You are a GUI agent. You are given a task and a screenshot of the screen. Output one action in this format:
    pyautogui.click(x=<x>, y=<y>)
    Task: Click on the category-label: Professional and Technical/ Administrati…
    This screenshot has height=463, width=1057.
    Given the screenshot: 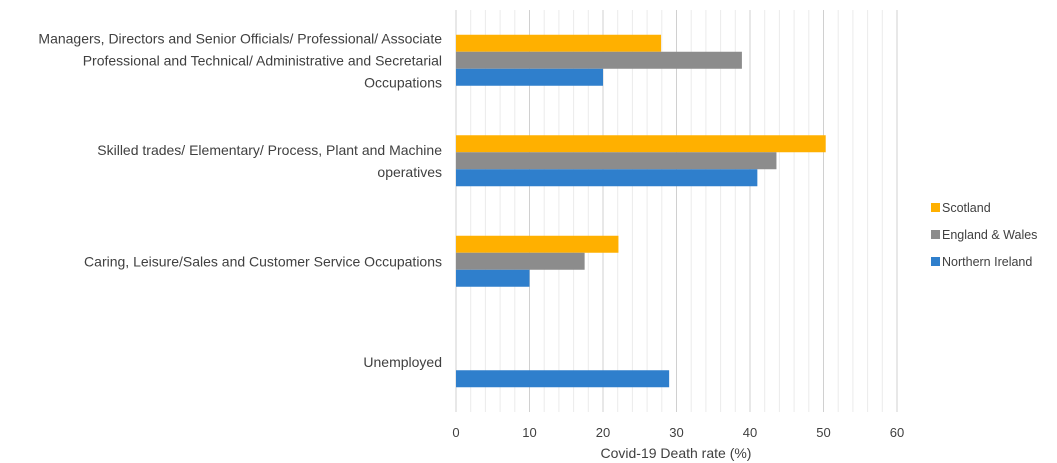 What is the action you would take?
    pyautogui.click(x=262, y=60)
    